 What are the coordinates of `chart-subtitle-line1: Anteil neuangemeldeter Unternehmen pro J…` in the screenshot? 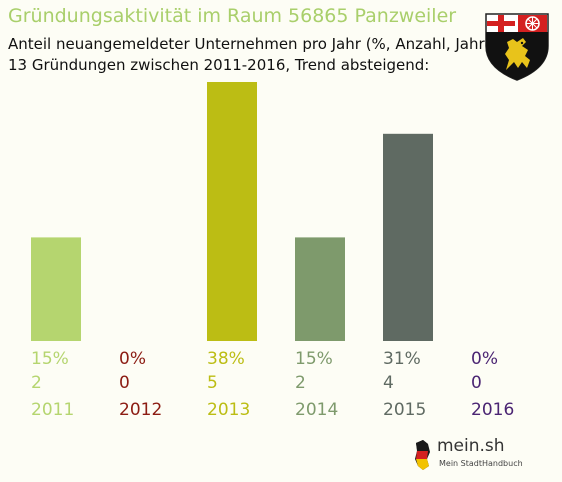 It's located at (249, 44).